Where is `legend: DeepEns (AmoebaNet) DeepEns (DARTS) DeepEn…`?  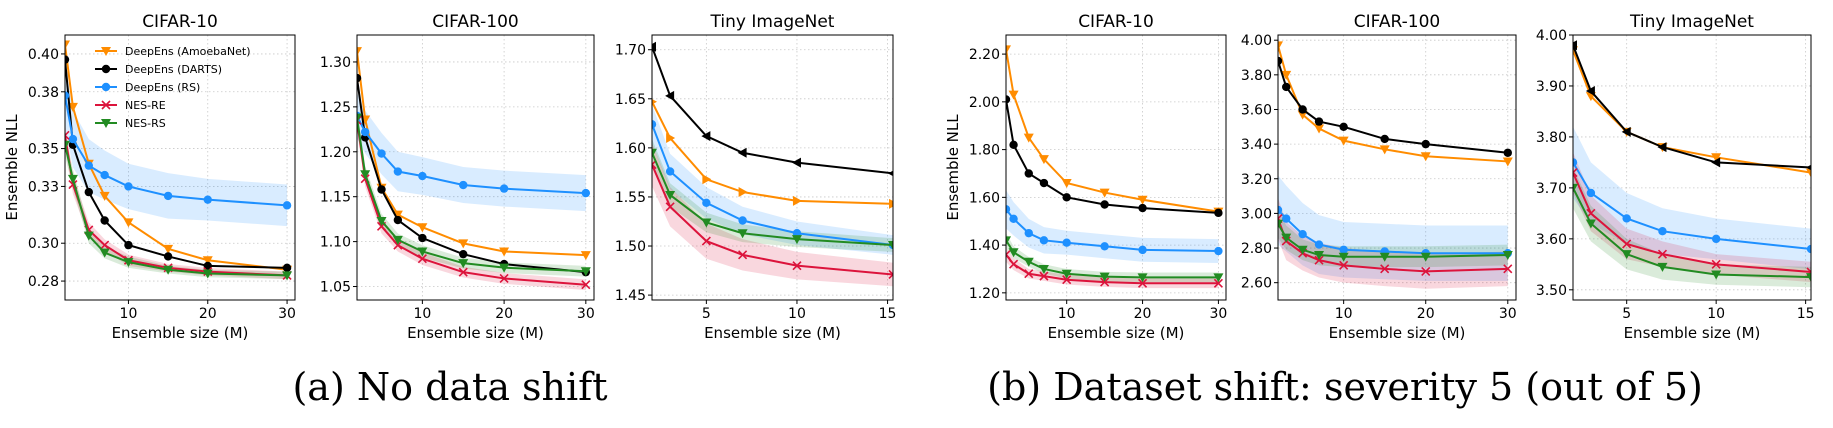 legend: DeepEns (AmoebaNet) DeepEns (DARTS) DeepEn… is located at coordinates (173, 87).